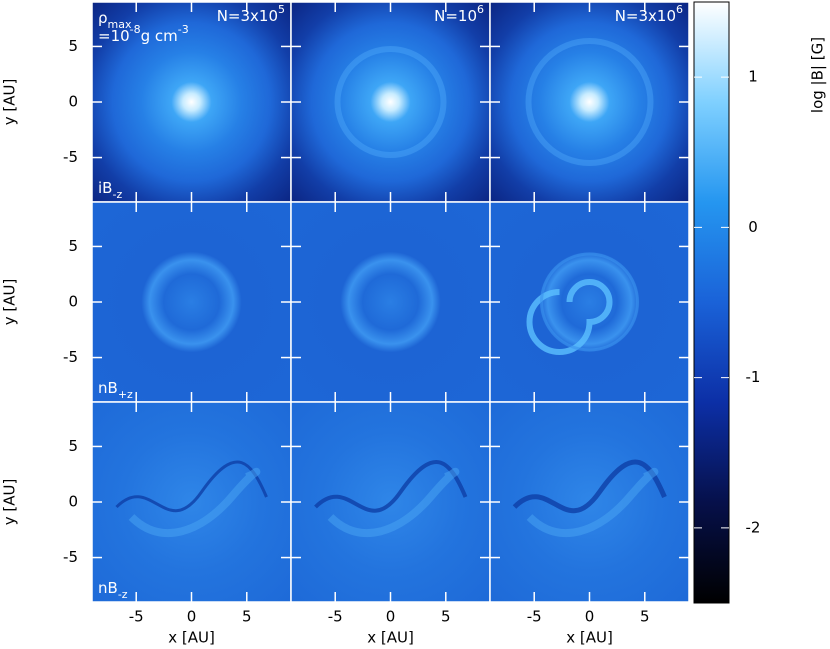  Describe the element at coordinates (281, 9) in the screenshot. I see `text-part: 5` at that location.